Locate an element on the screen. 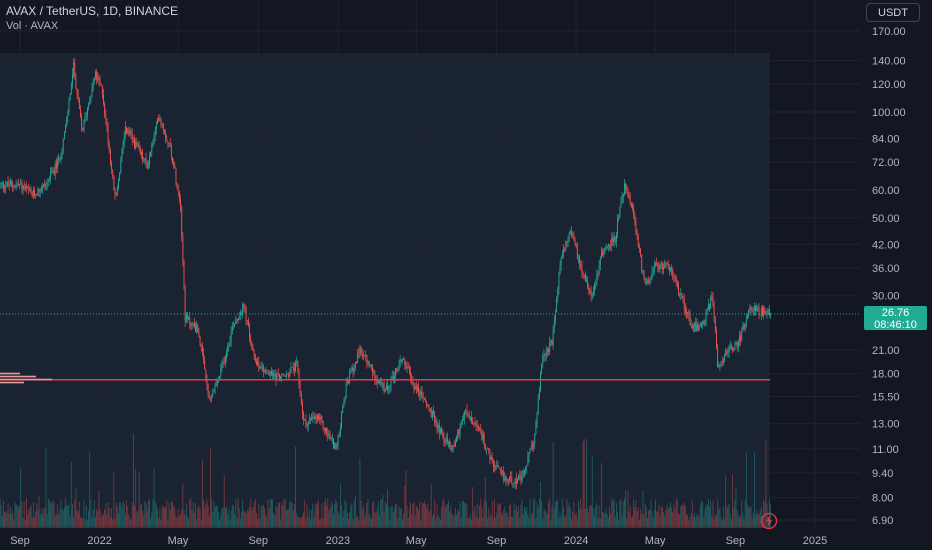  price-tick-label: 18.00 is located at coordinates (886, 375).